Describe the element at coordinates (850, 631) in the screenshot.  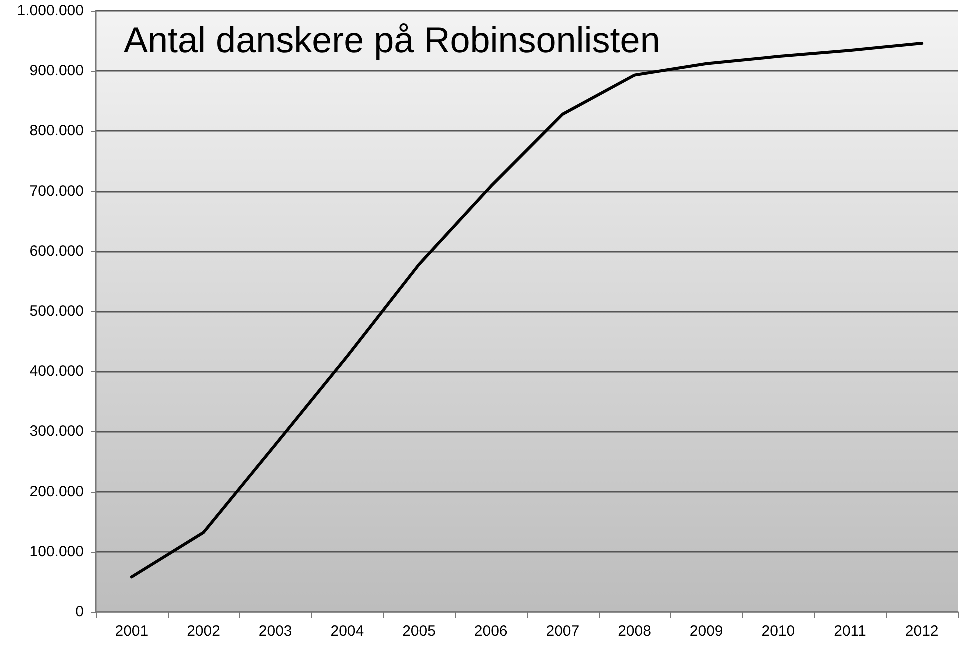
I see `x-tick-label: 2011` at that location.